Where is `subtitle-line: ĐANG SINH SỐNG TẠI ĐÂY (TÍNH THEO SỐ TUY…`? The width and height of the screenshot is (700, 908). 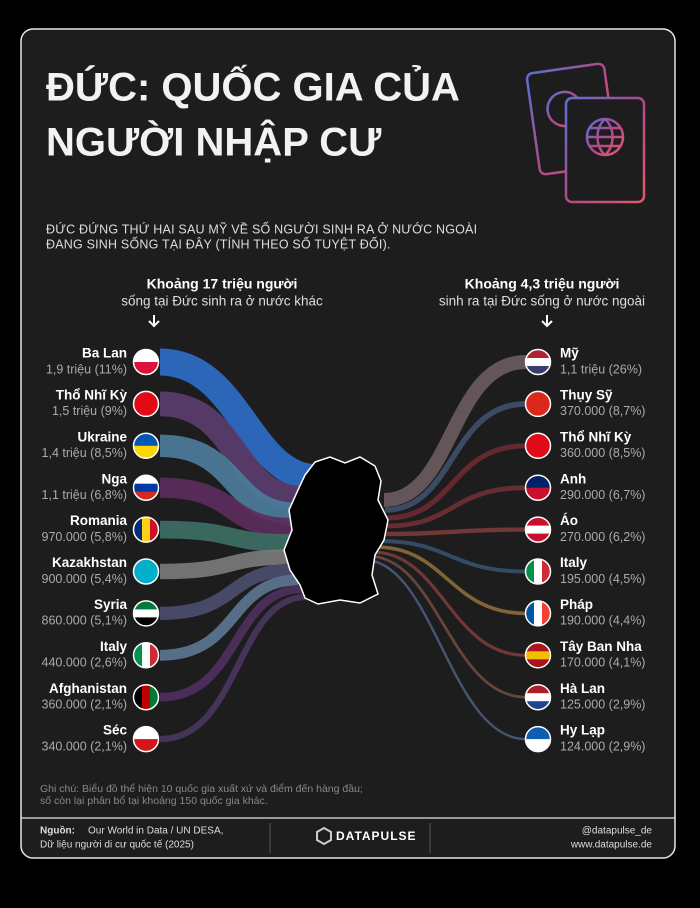
subtitle-line: ĐANG SINH SỐNG TẠI ĐÂY (TÍNH THEO SỐ TUY… is located at coordinates (218, 243).